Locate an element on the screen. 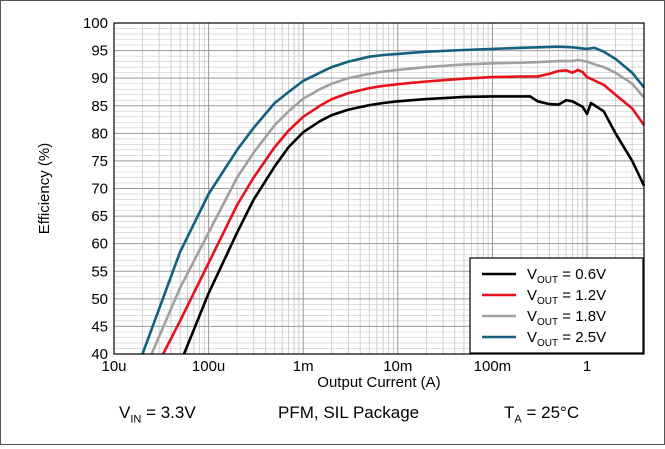  x-tick-label: 100u is located at coordinates (208, 366).